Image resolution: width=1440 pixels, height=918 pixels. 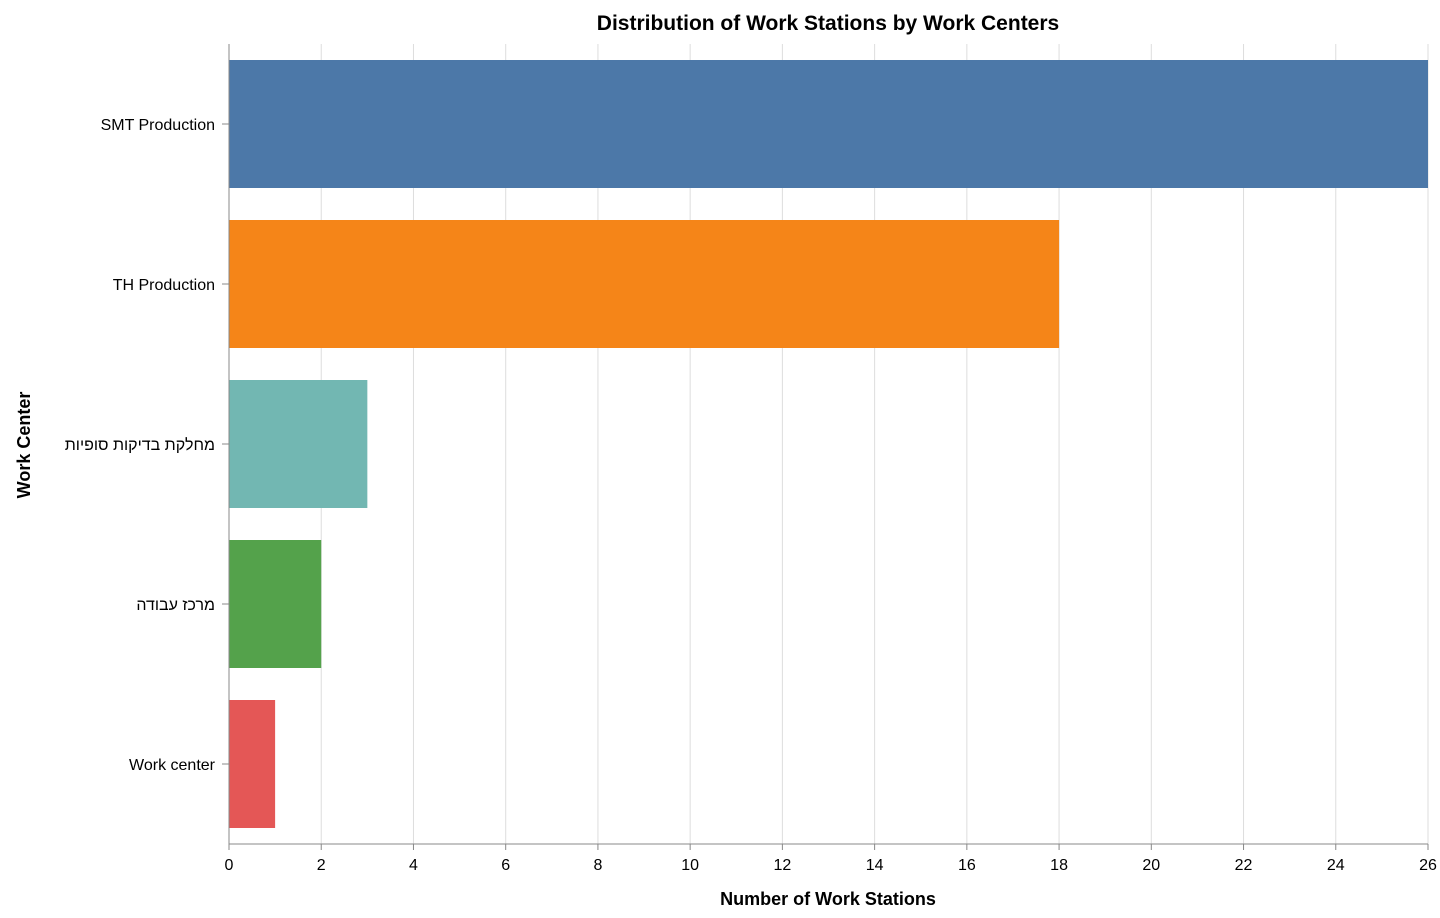 I want to click on x-tick-label: 22, so click(x=1244, y=865).